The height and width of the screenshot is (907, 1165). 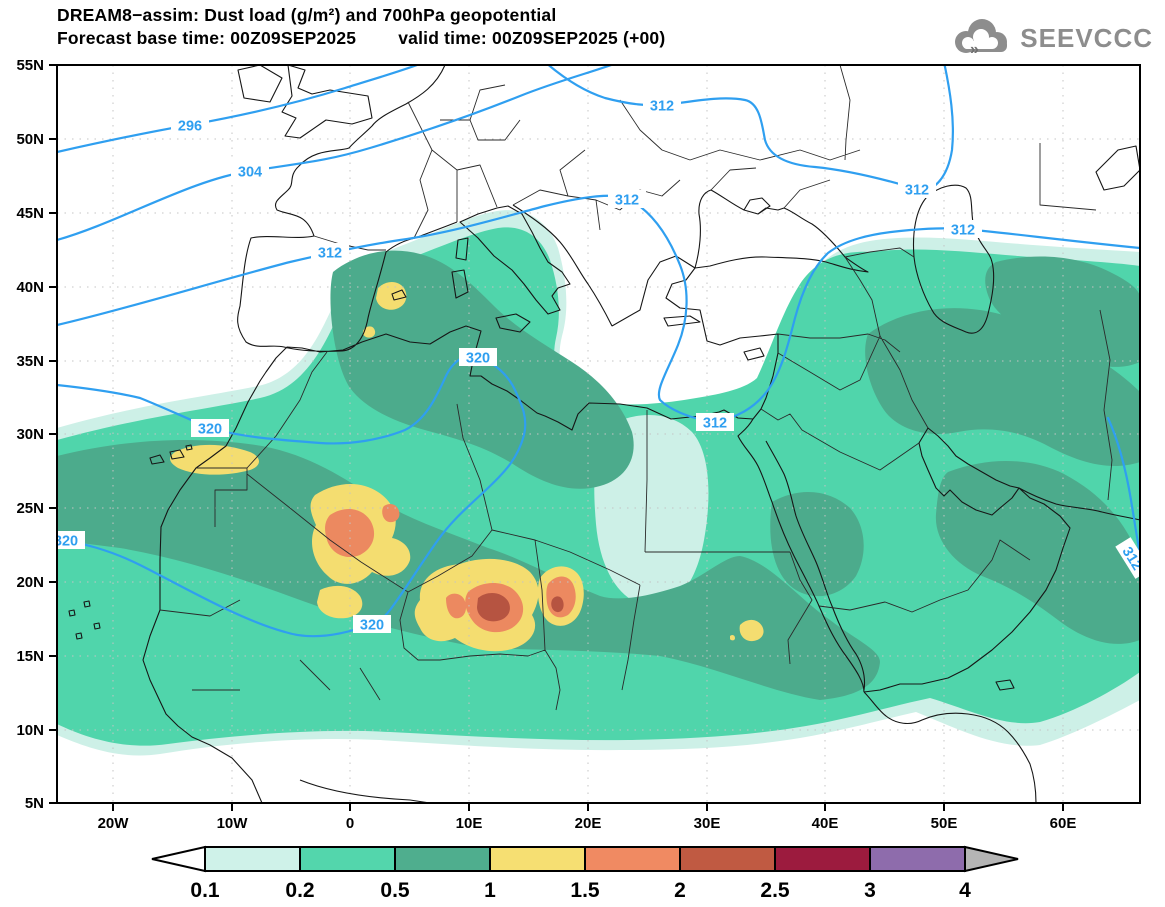 I want to click on lat-label: 55N, so click(x=30, y=65).